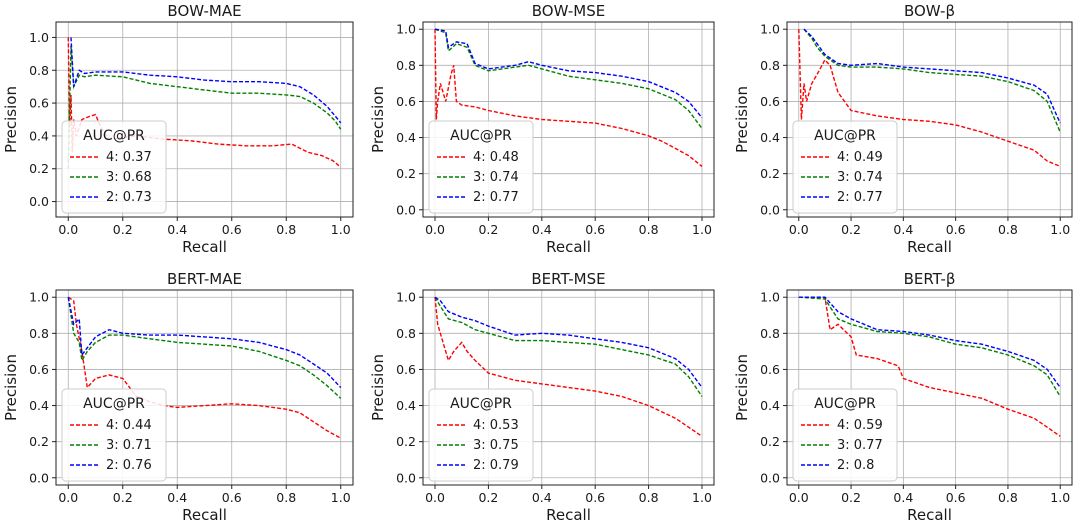  I want to click on legend-entry: 4: 0.37, so click(129, 157).